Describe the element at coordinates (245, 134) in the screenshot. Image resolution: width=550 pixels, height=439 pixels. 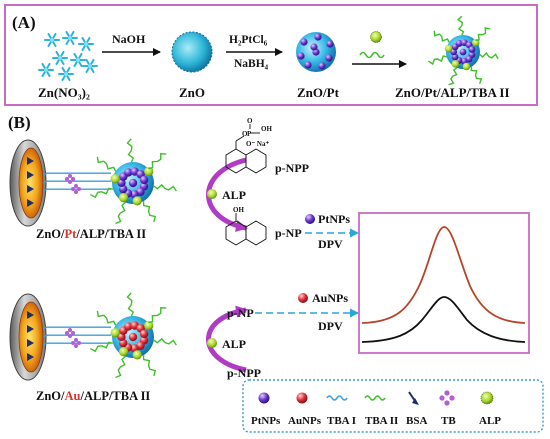
I see `p-npp-o-link: O` at that location.